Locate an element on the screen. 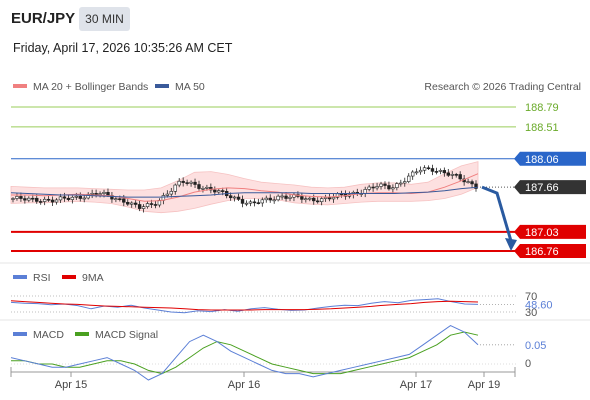  moving-averages is located at coordinates (244, 187).